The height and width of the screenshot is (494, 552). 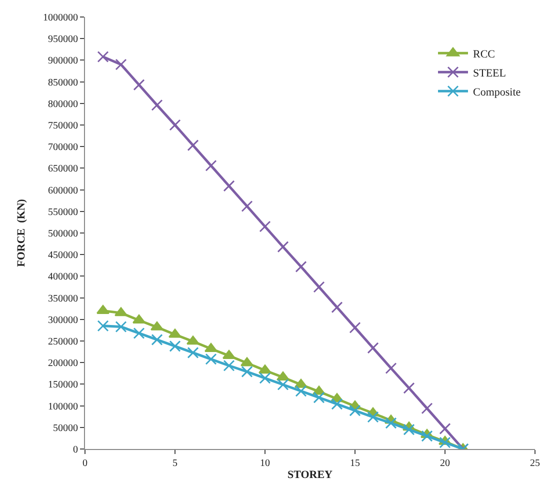 What do you see at coordinates (63, 61) in the screenshot?
I see `y-tick-label: 900000` at bounding box center [63, 61].